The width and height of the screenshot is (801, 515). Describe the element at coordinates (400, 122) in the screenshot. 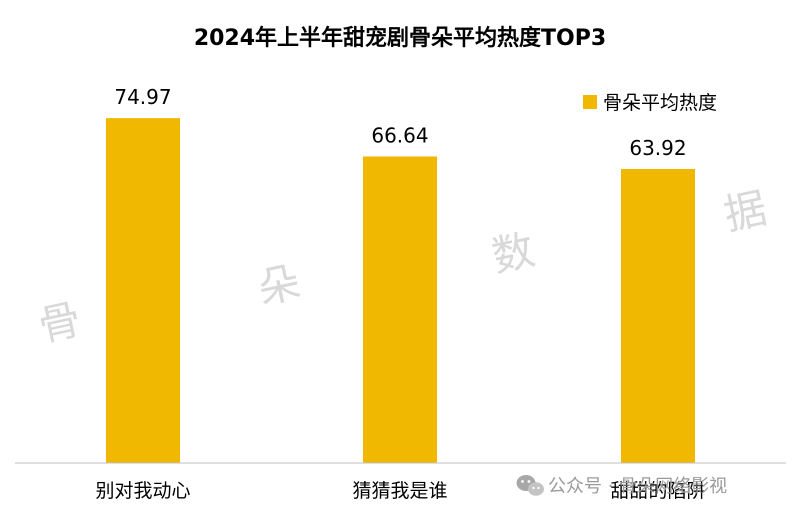

I see `data-labels: 74.97 66.64 63.92` at that location.